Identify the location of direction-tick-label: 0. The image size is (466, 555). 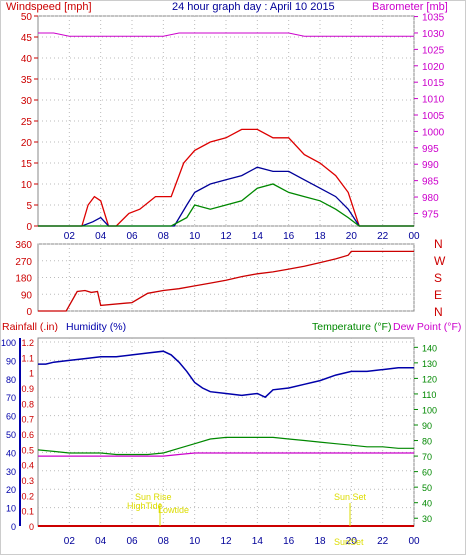
(29, 312).